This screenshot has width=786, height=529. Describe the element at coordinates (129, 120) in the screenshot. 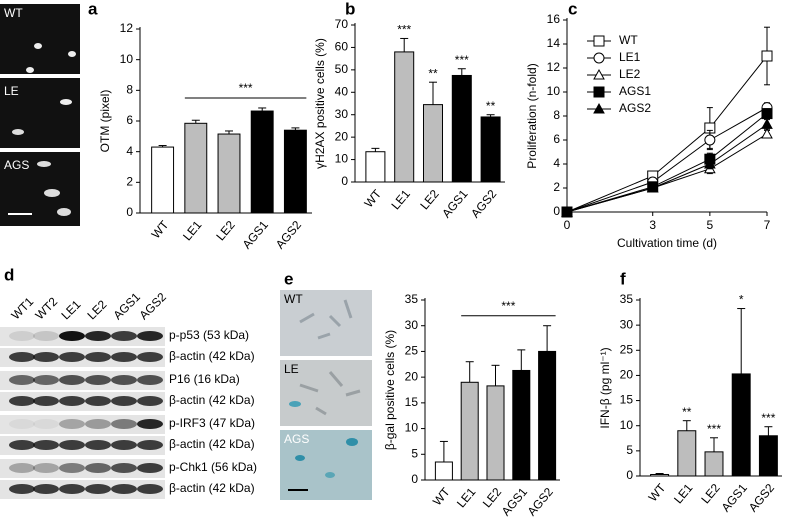

I see `y-tick-label: 6` at that location.